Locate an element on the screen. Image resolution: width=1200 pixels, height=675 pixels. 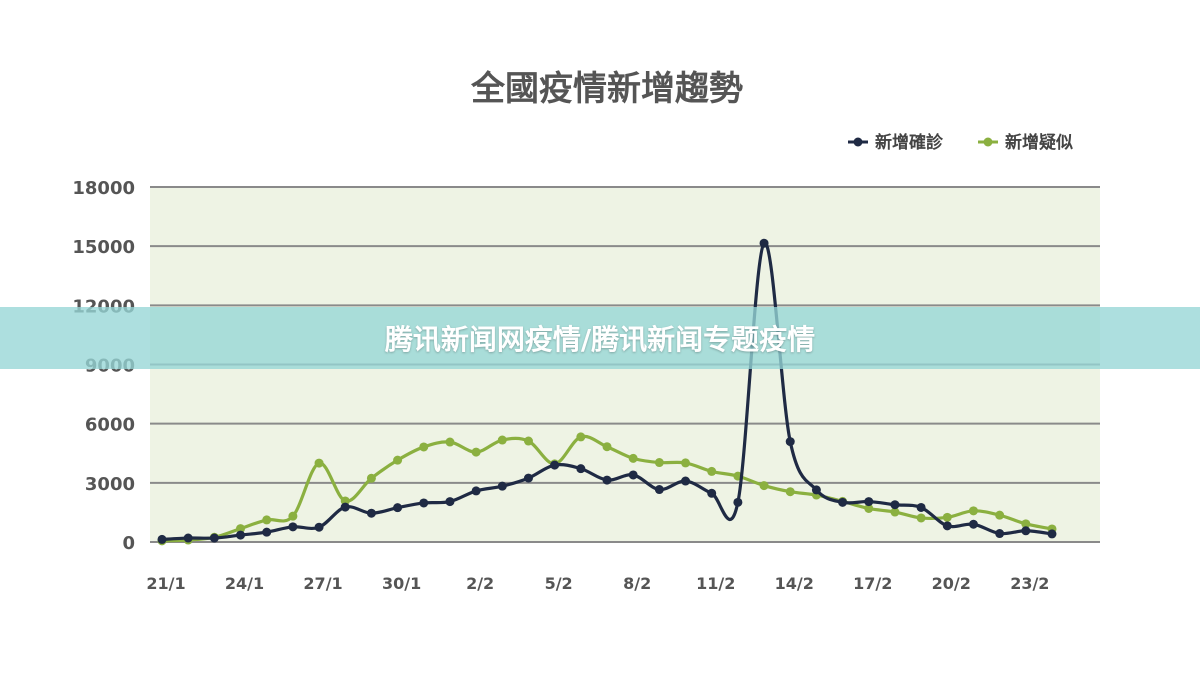
x-tick-label: 17/2 is located at coordinates (872, 583).